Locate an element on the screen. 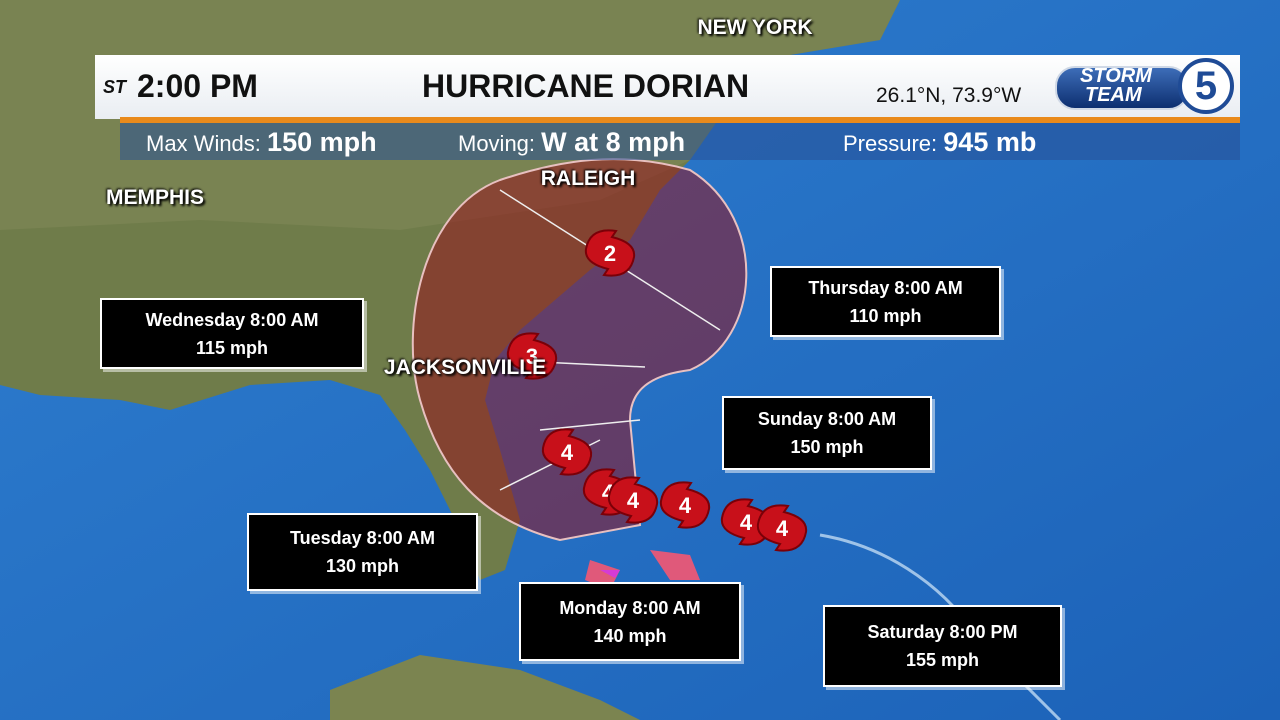 The width and height of the screenshot is (1280, 720). track-marker: 3 is located at coordinates (532, 356).